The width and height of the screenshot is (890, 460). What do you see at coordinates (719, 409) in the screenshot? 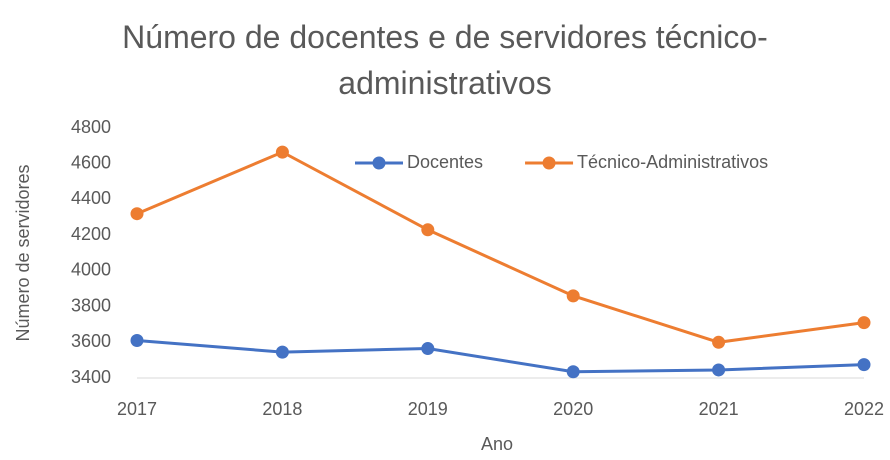
I see `x-tick-label: 2021` at bounding box center [719, 409].